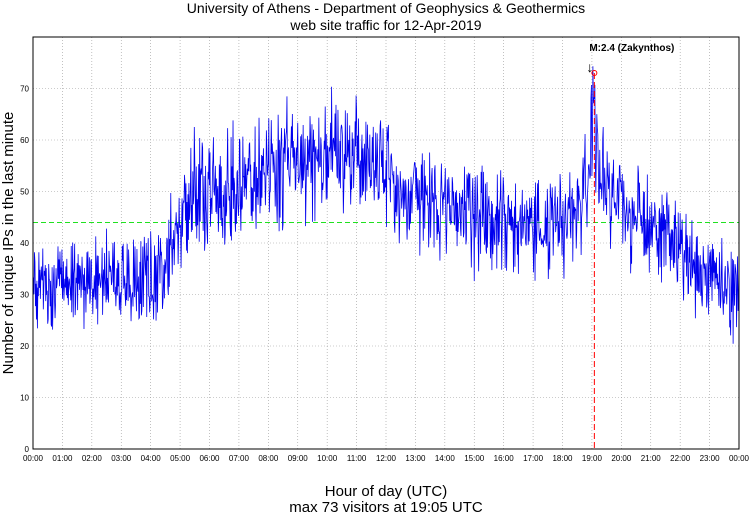 The height and width of the screenshot is (515, 750). Describe the element at coordinates (24, 295) in the screenshot. I see `y-tick-label: 30` at that location.